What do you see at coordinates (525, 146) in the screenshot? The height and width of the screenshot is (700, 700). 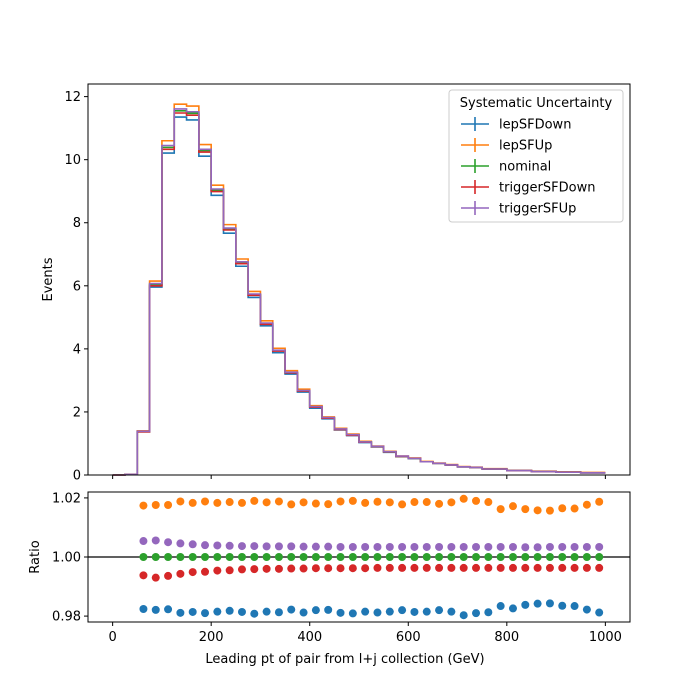 I see `legend-entry-lepSFUp: lepSFUp` at bounding box center [525, 146].